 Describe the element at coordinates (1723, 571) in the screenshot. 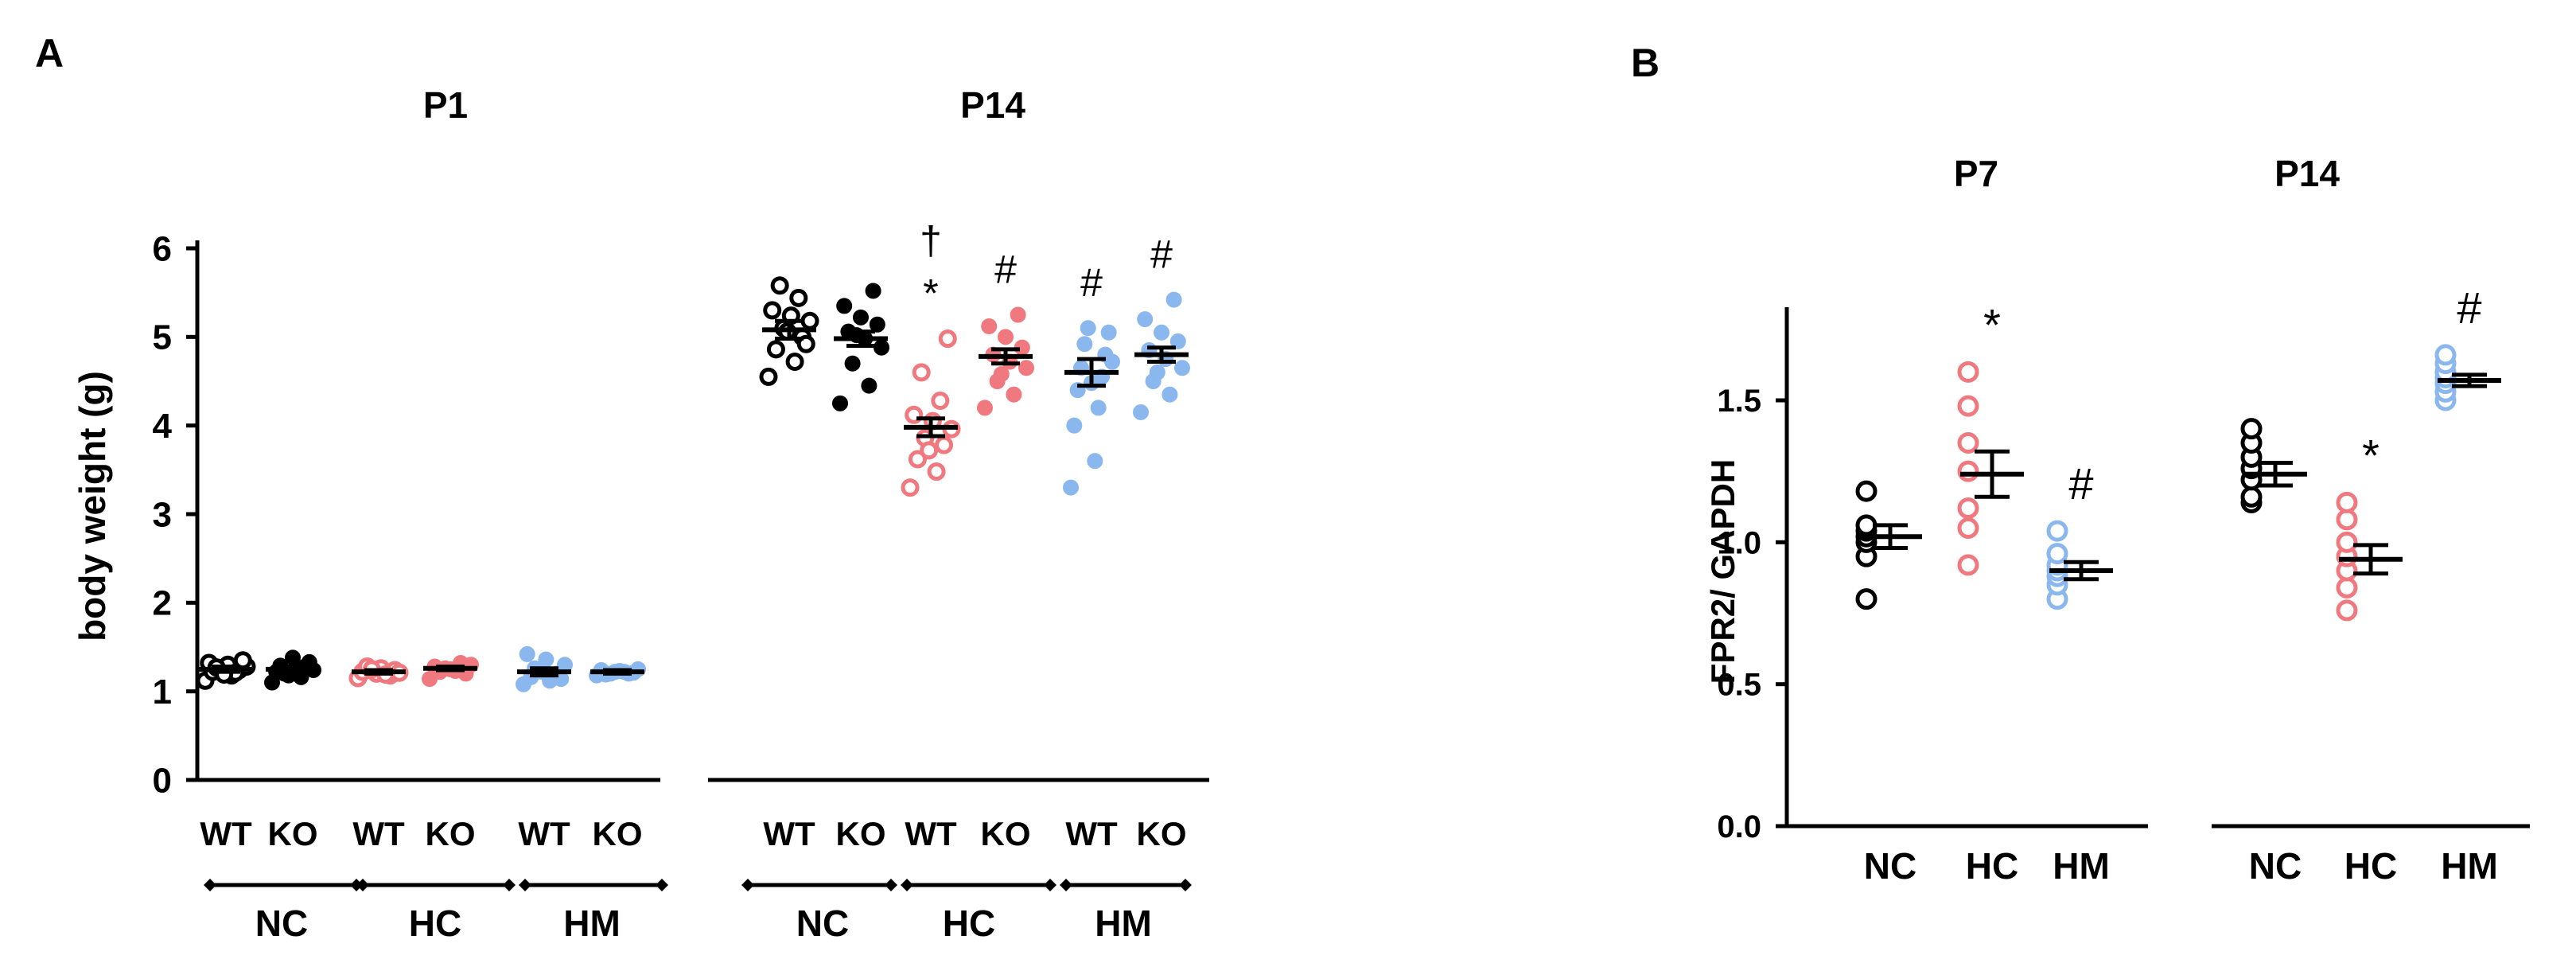

I see `panel-b-ylabel: FPR2/ GAPDH` at that location.